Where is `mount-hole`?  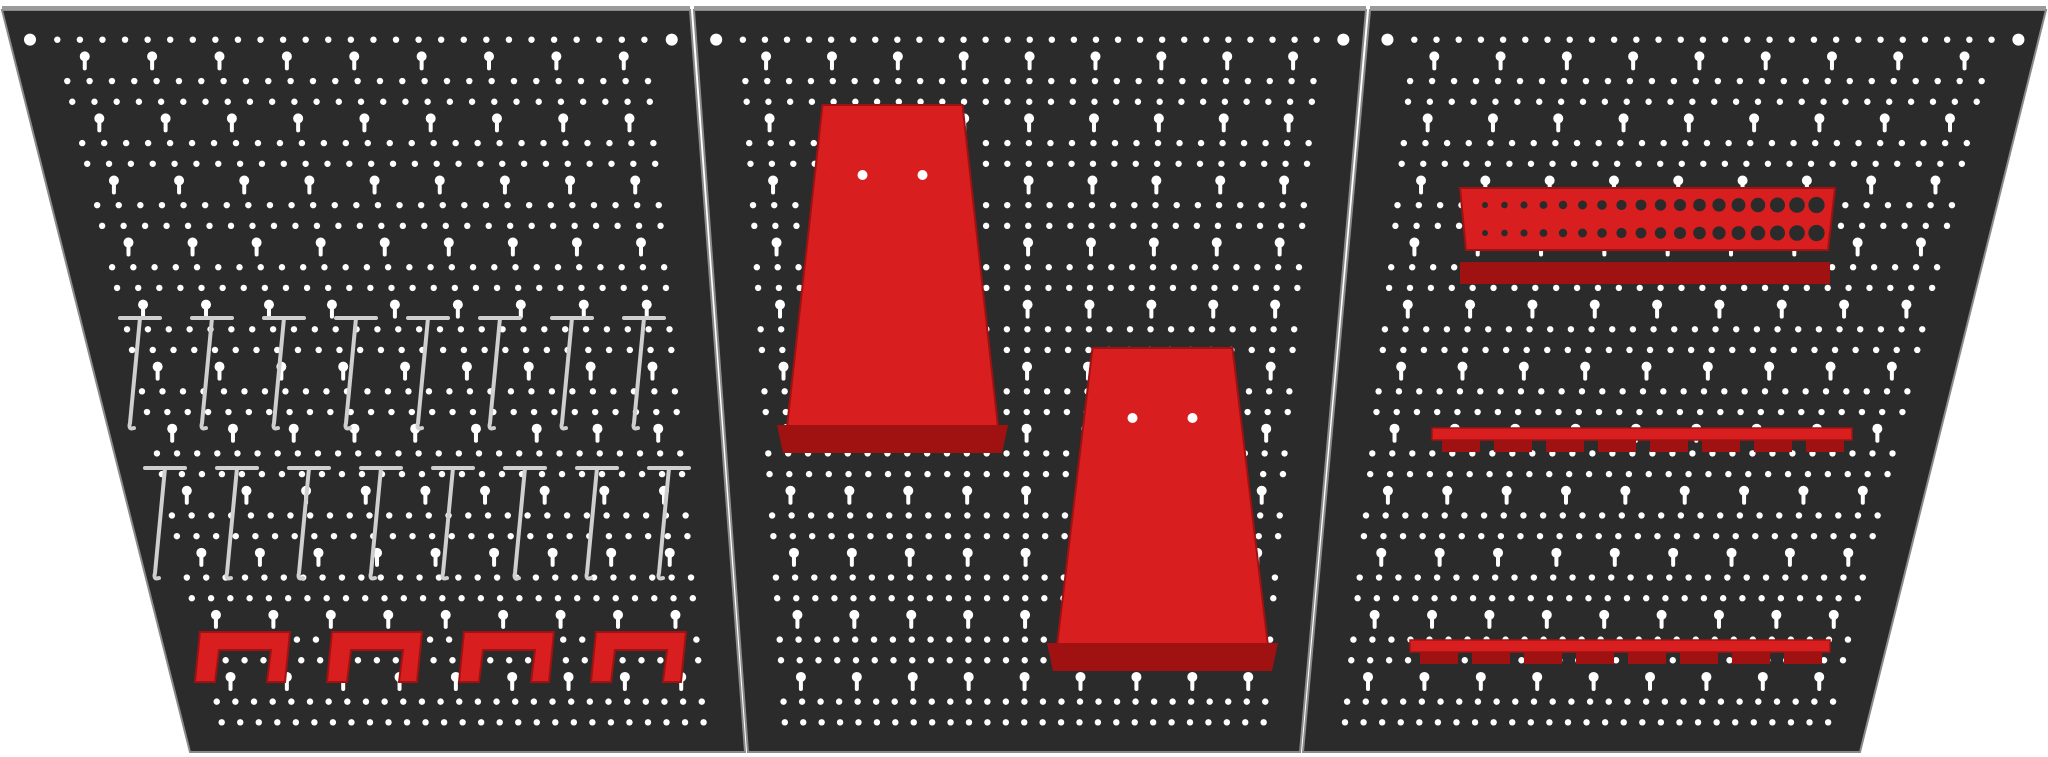
mount-hole is located at coordinates (1132, 418).